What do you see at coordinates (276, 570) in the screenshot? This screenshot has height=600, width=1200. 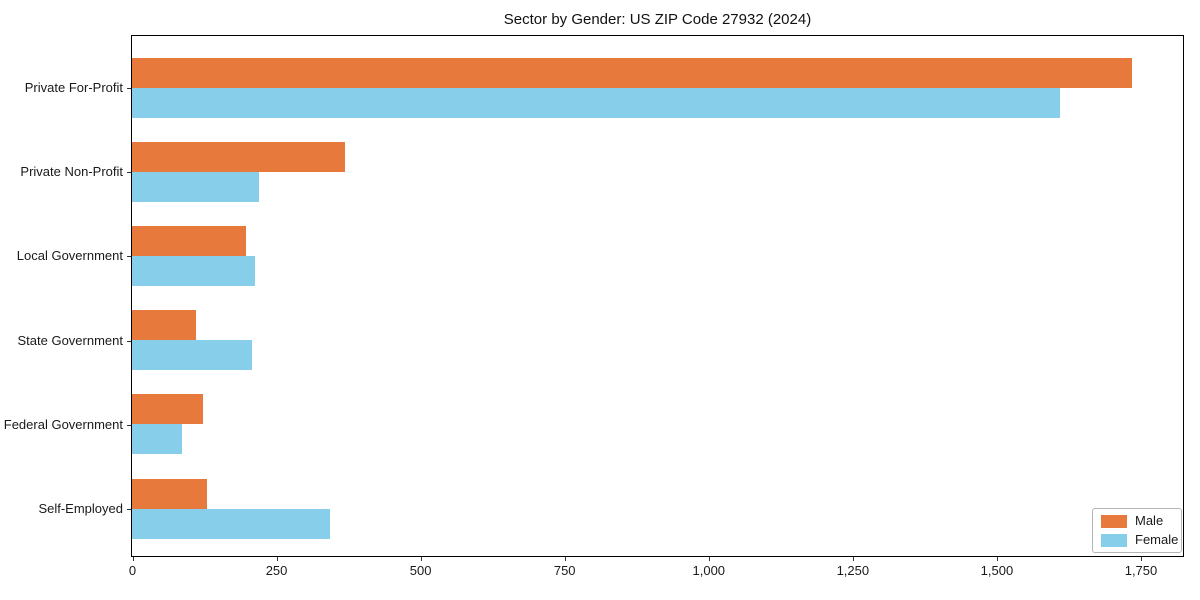 I see `x-axis-tick-label: 250` at bounding box center [276, 570].